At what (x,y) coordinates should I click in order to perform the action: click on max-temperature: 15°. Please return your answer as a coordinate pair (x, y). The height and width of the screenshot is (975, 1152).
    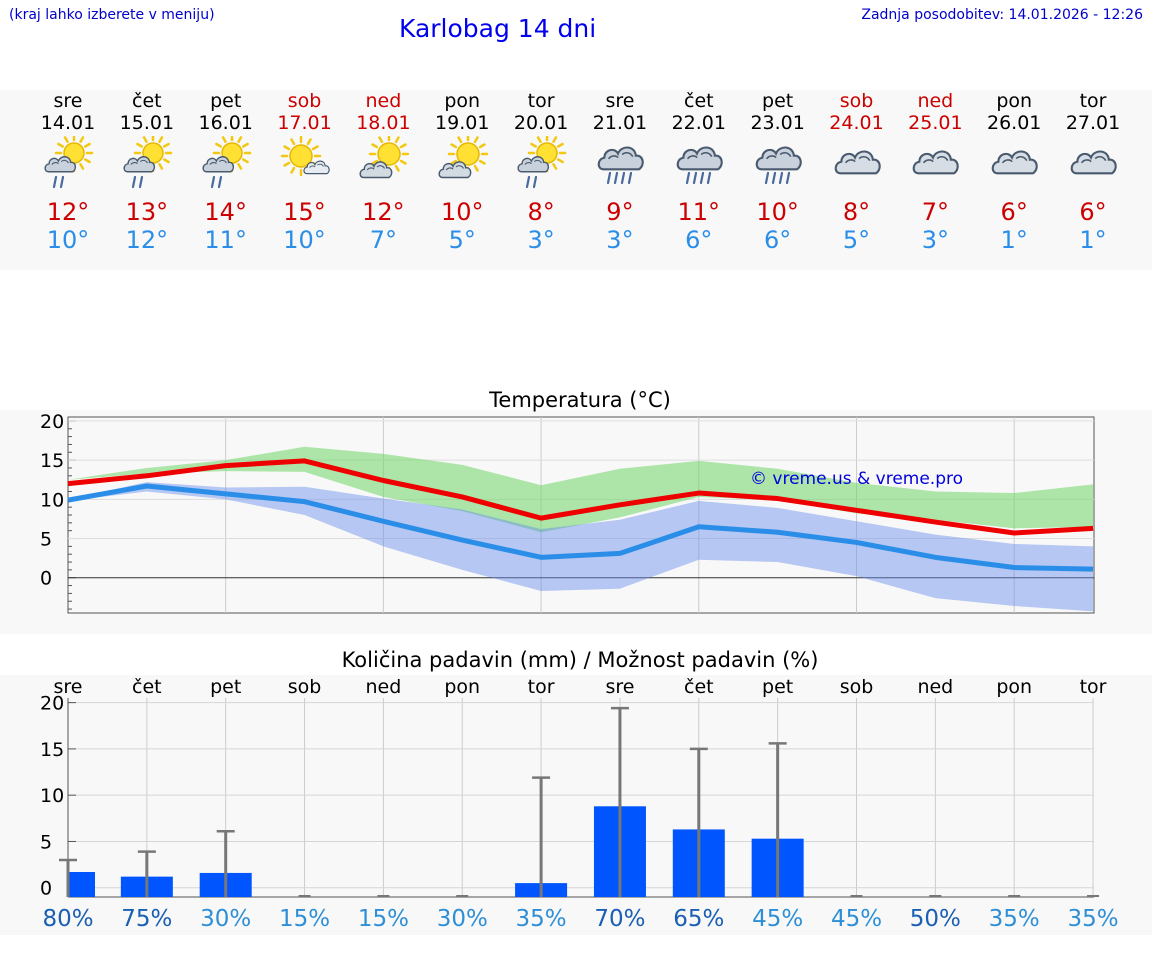
    Looking at the image, I should click on (304, 212).